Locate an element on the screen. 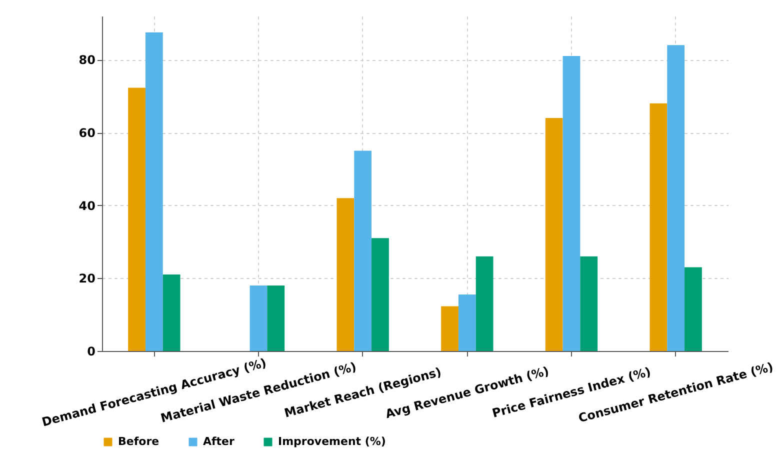 The width and height of the screenshot is (784, 473). legend-label: After is located at coordinates (219, 441).